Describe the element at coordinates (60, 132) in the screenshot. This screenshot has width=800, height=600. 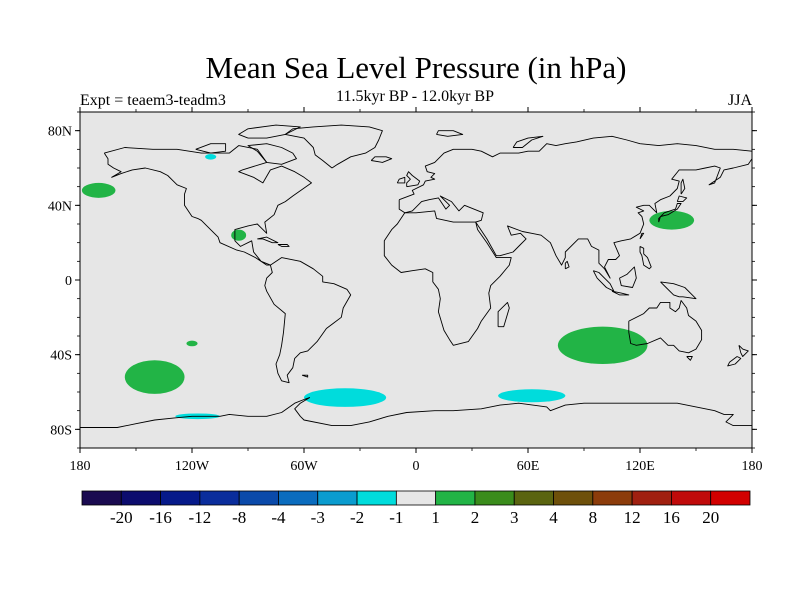
I see `lat-tick-label: 80N` at that location.